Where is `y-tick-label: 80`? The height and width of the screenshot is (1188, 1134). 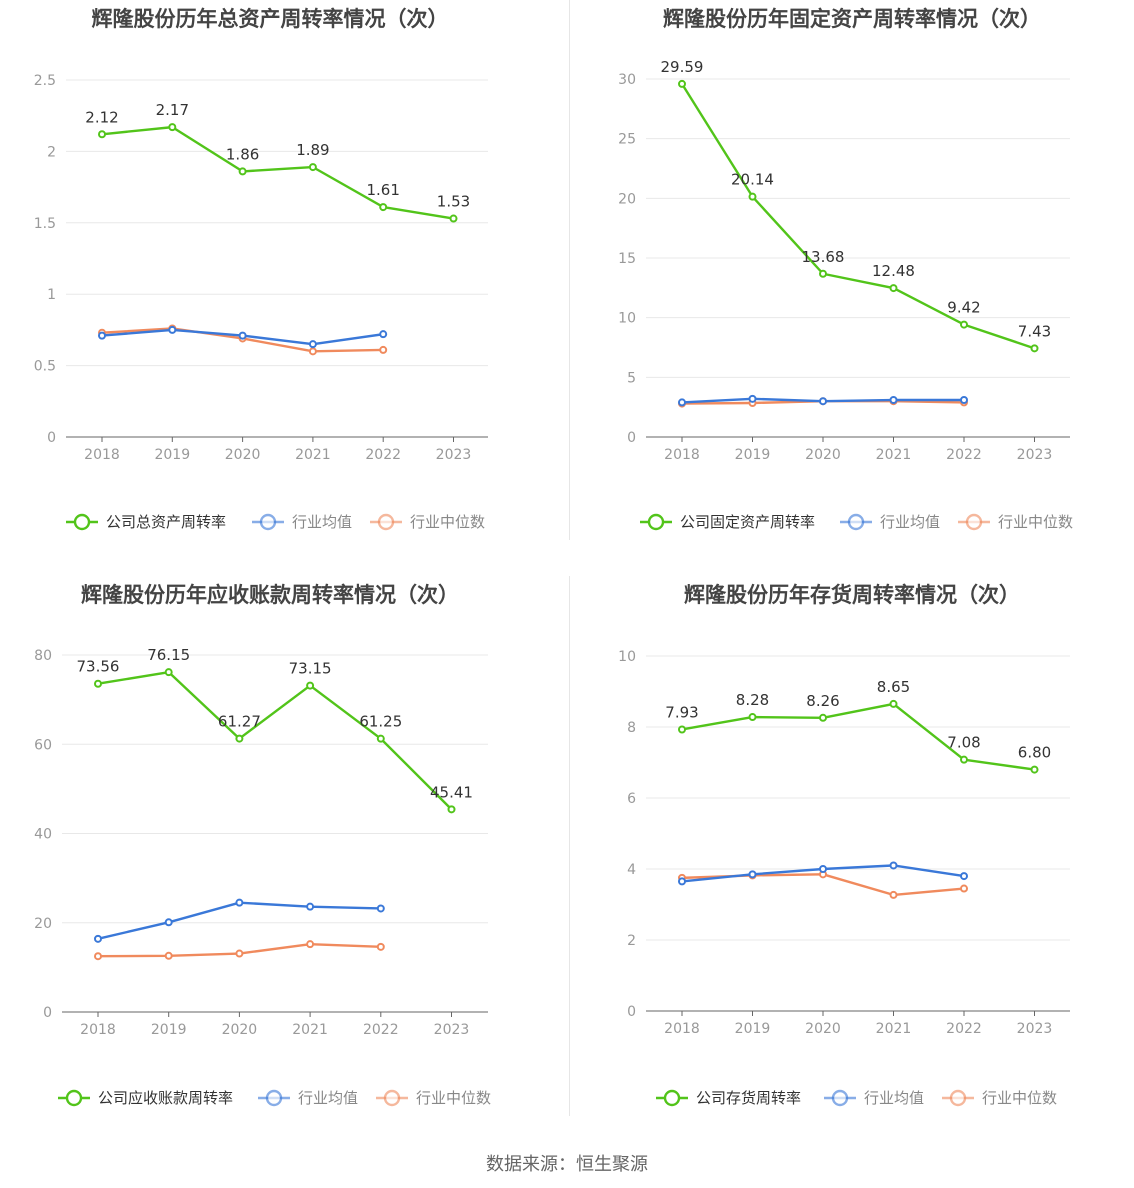
y-tick-label: 80 is located at coordinates (43, 656).